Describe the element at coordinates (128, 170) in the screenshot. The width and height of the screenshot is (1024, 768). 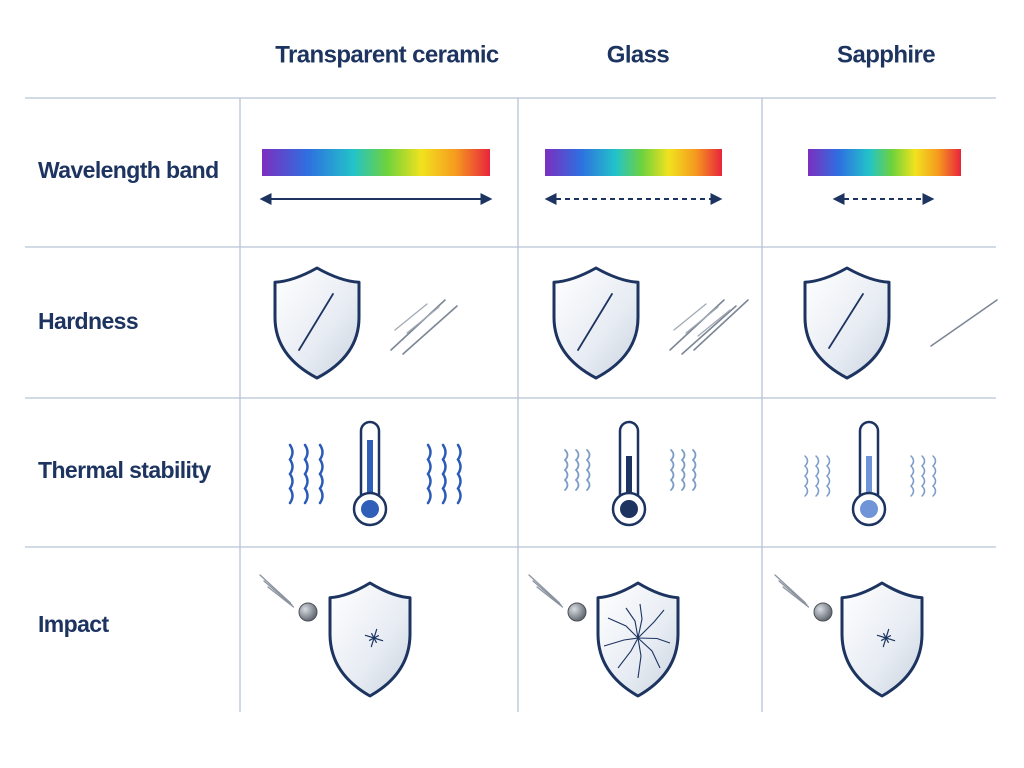
I see `row-label: Wavelength band` at that location.